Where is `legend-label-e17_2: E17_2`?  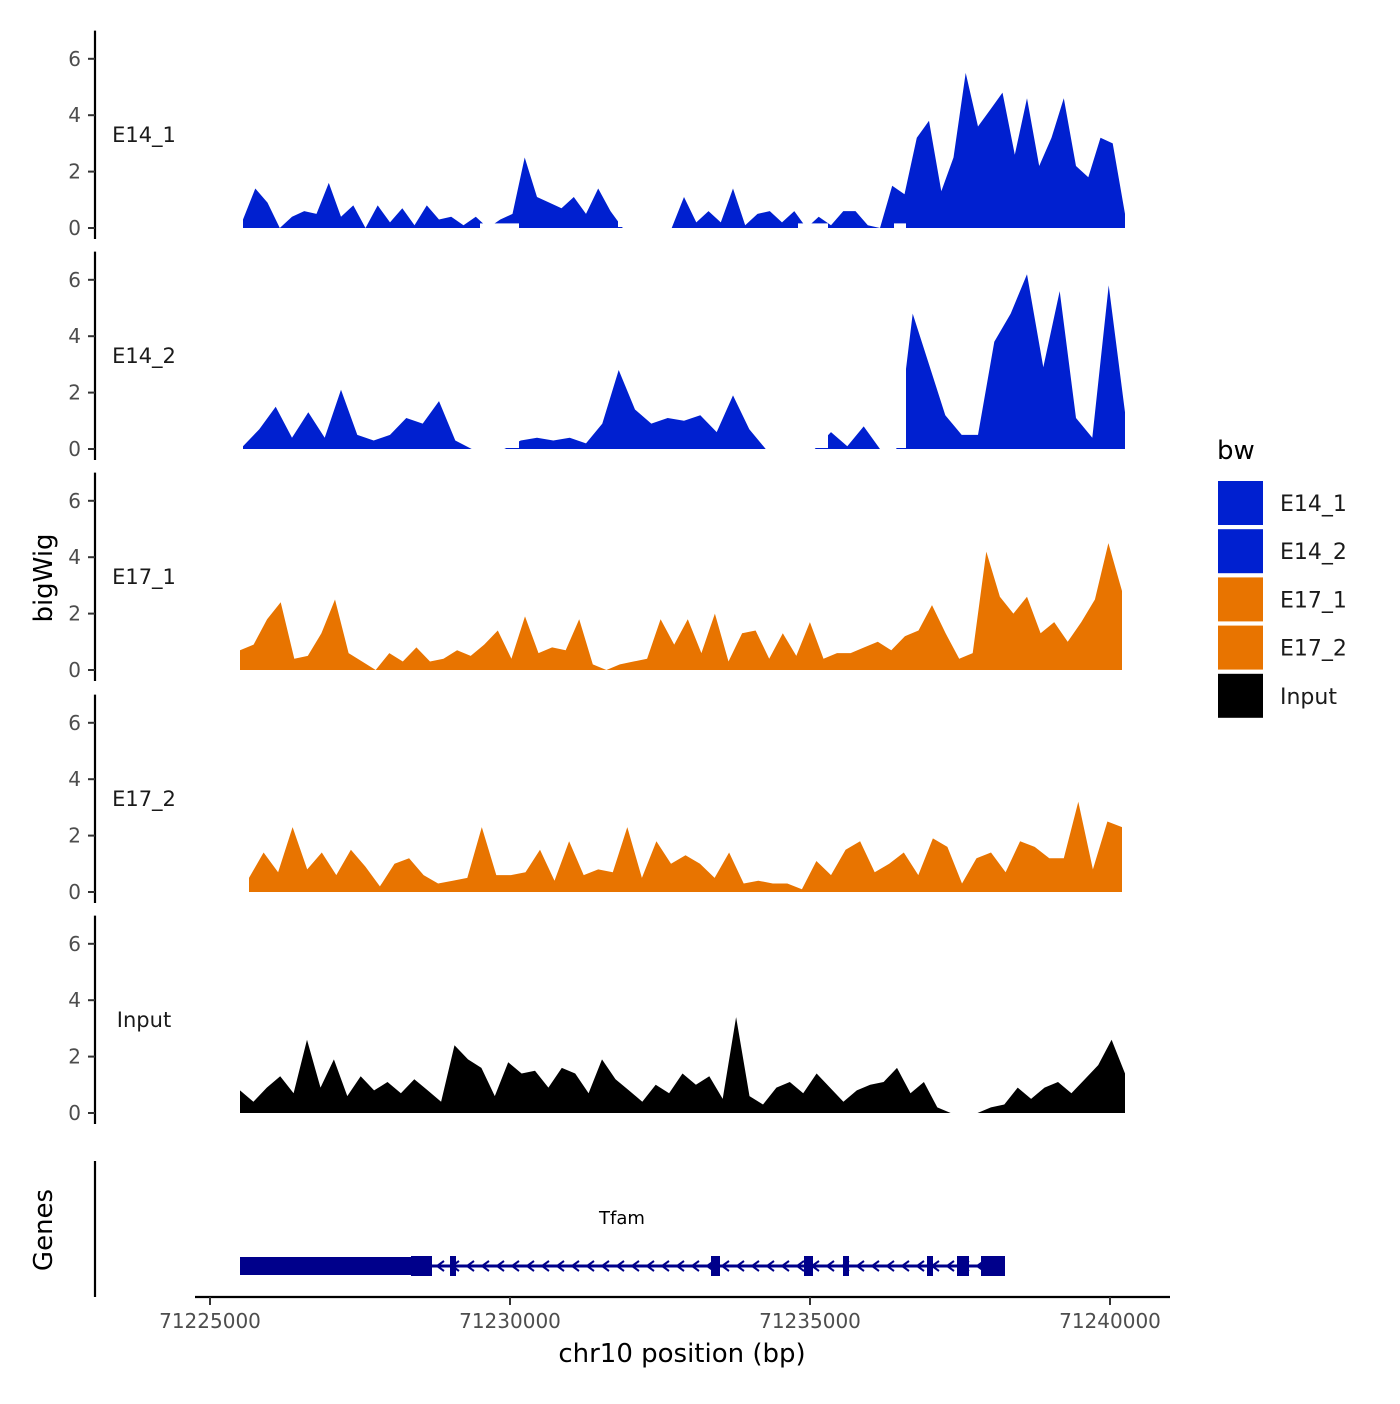
legend-label-e17_2: E17_2 is located at coordinates (1313, 649).